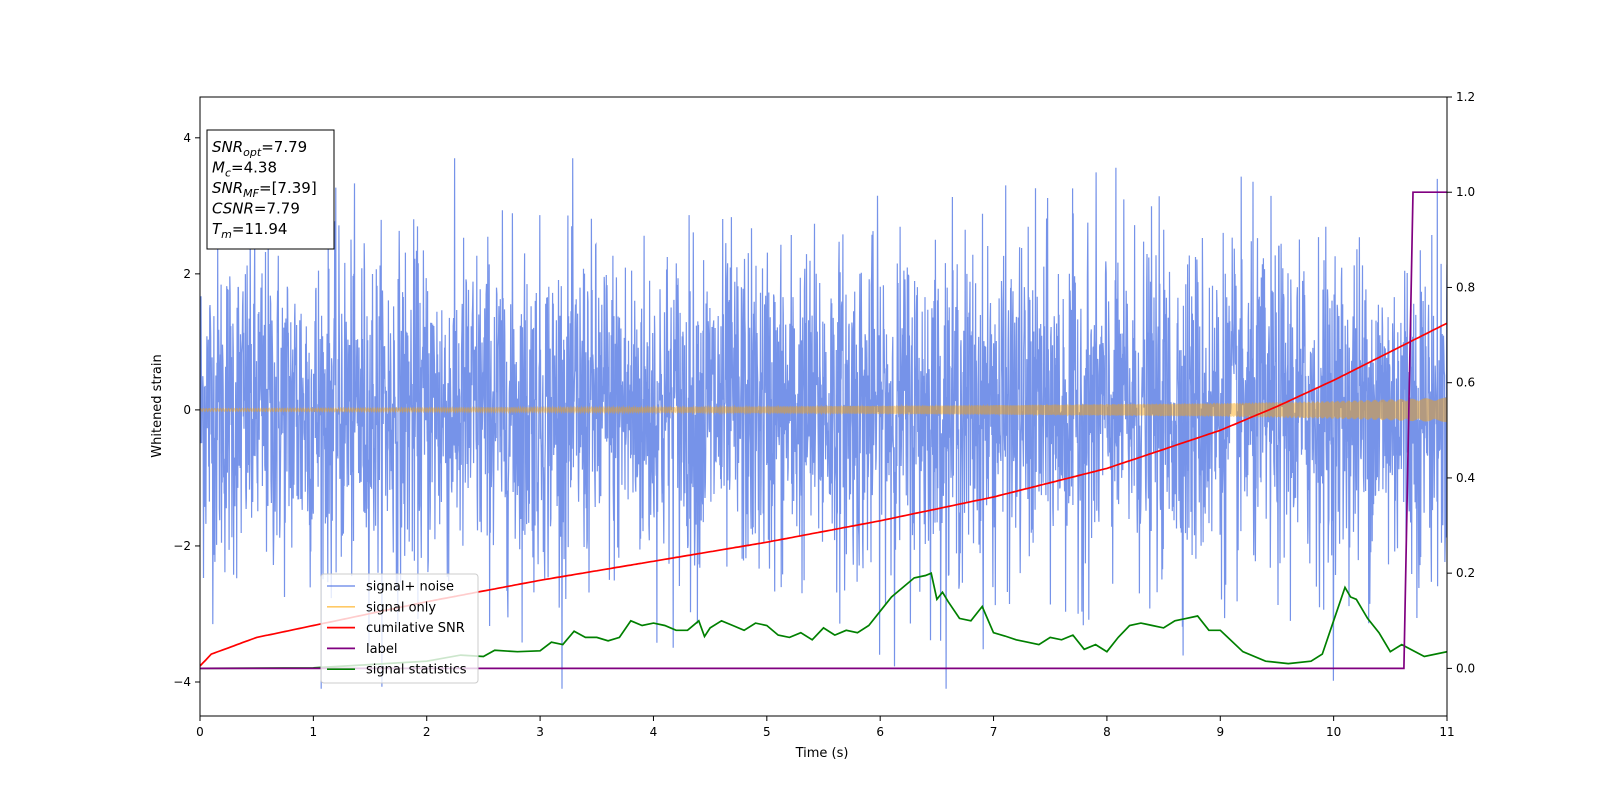 The image size is (1600, 800). Describe the element at coordinates (1107, 732) in the screenshot. I see `x-tick-label: 8` at that location.